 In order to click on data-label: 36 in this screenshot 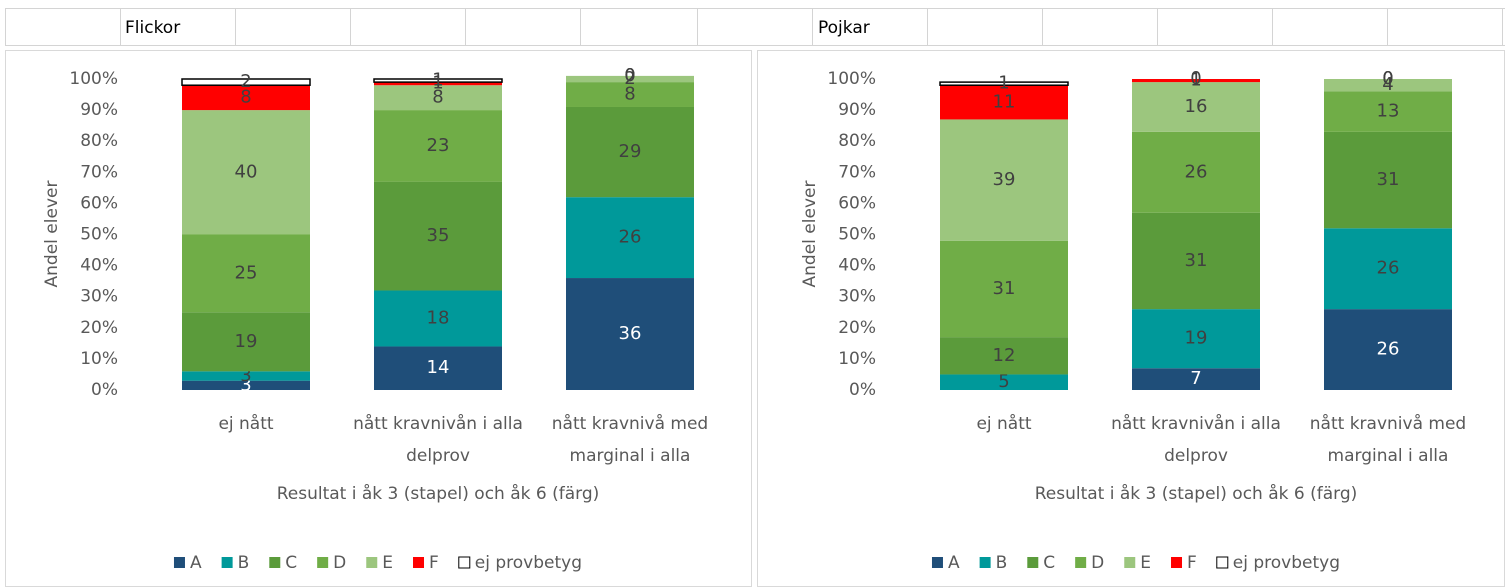, I will do `click(630, 333)`.